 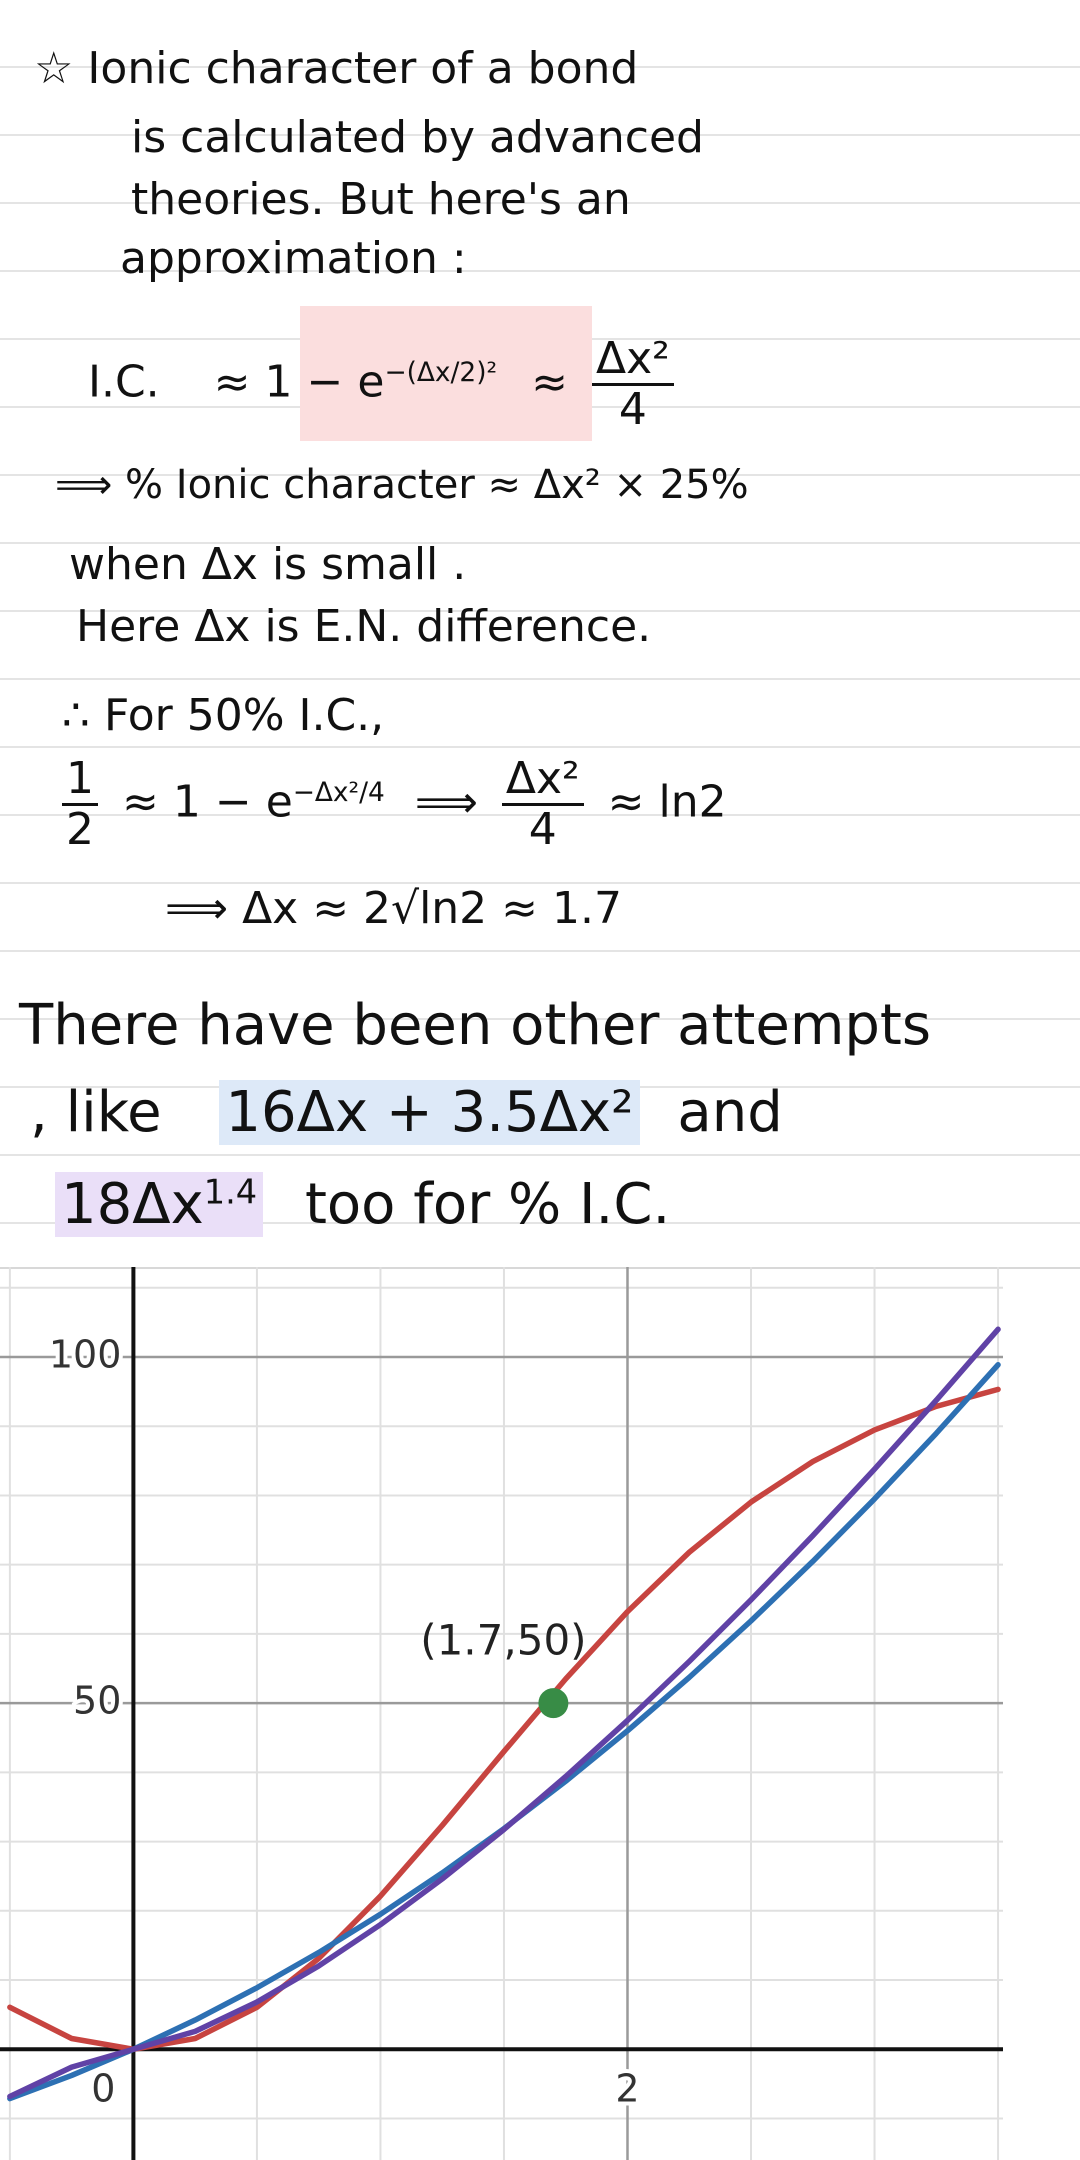 What do you see at coordinates (96, 1112) in the screenshot?
I see `note-text: , like` at bounding box center [96, 1112].